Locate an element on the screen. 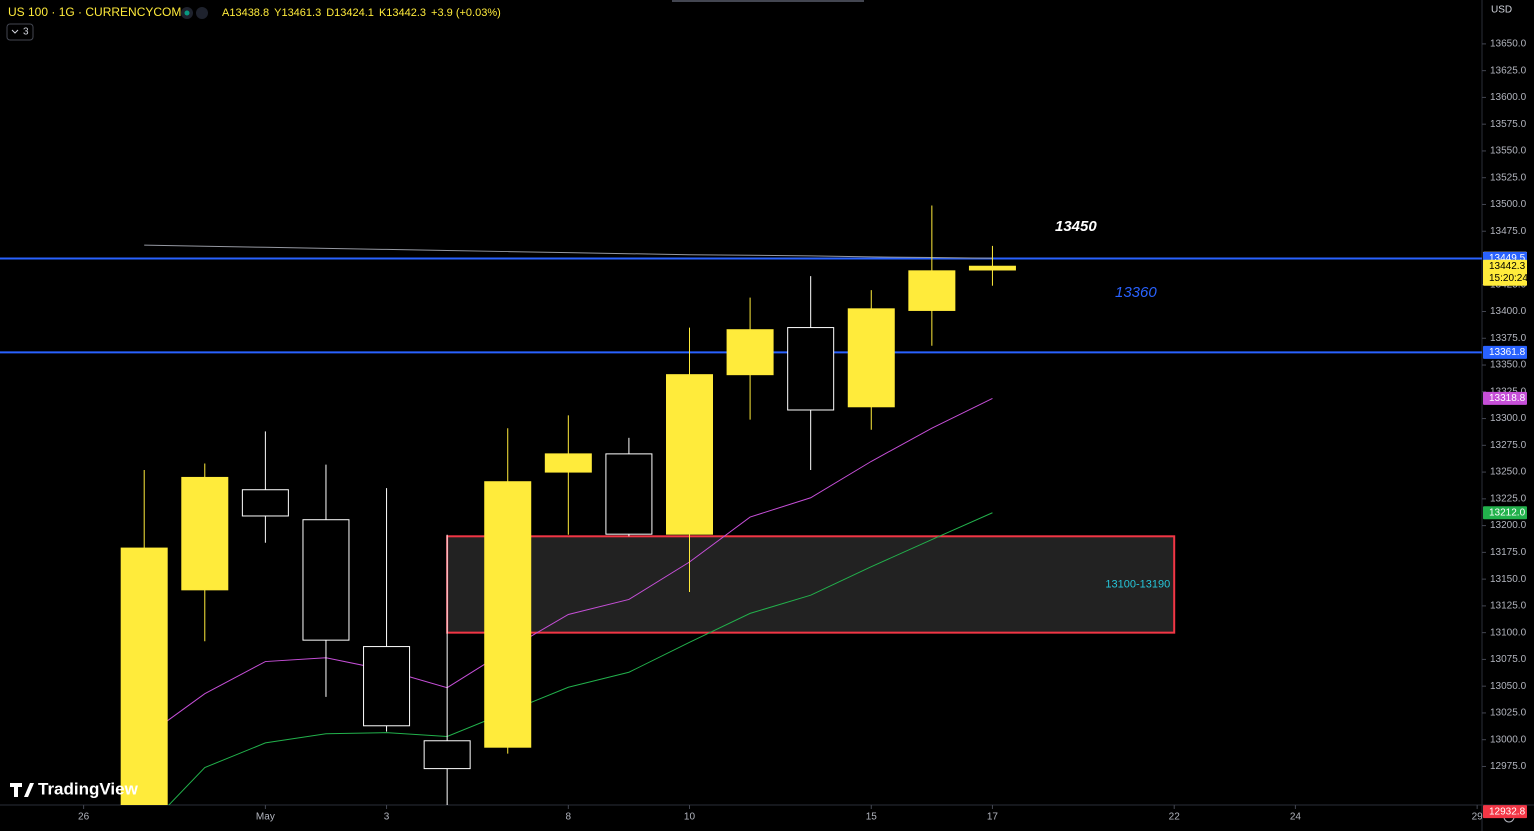  y-tick-label: 13225.0 is located at coordinates (1508, 498).